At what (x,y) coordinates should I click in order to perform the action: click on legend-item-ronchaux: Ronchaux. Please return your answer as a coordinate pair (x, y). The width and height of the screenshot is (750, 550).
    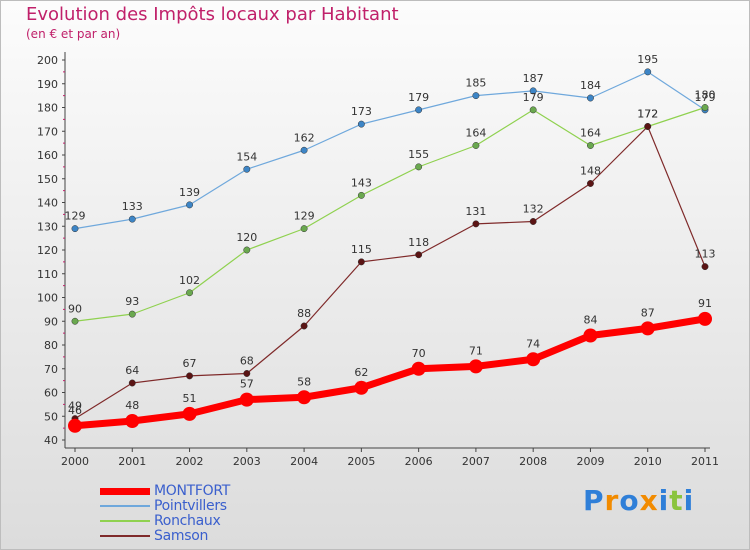
    Looking at the image, I should click on (210, 521).